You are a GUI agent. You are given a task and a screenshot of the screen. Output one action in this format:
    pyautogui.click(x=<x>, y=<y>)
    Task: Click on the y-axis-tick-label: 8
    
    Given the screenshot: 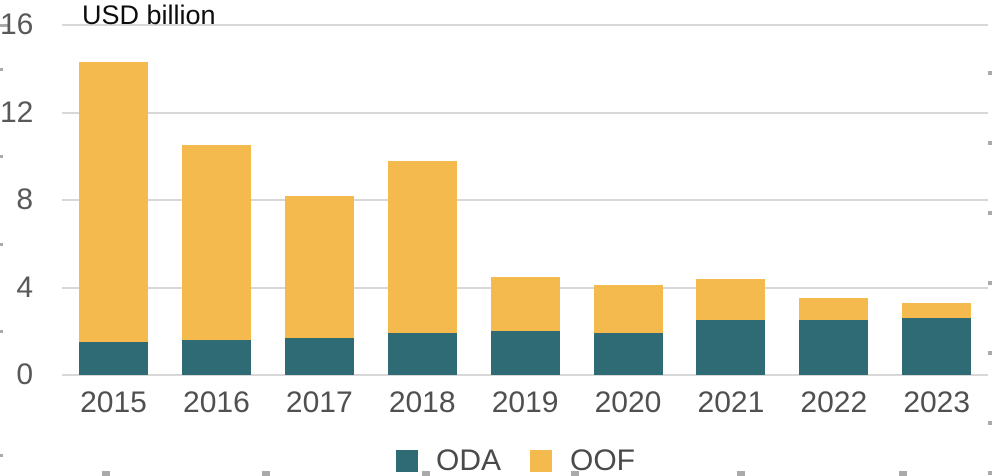 What is the action you would take?
    pyautogui.click(x=24, y=199)
    